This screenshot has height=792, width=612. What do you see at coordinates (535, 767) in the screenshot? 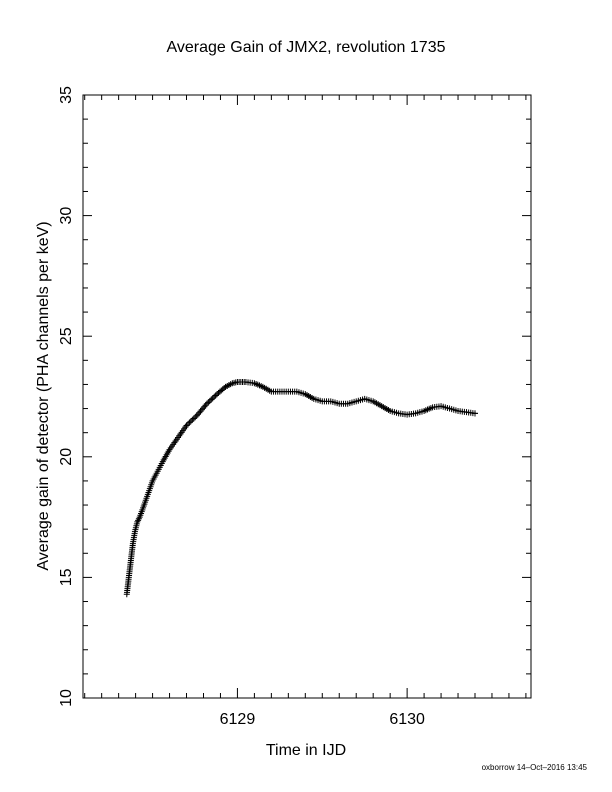
I see `footer-stamp: oxborrow 14–Oct–2016 13:45` at bounding box center [535, 767].